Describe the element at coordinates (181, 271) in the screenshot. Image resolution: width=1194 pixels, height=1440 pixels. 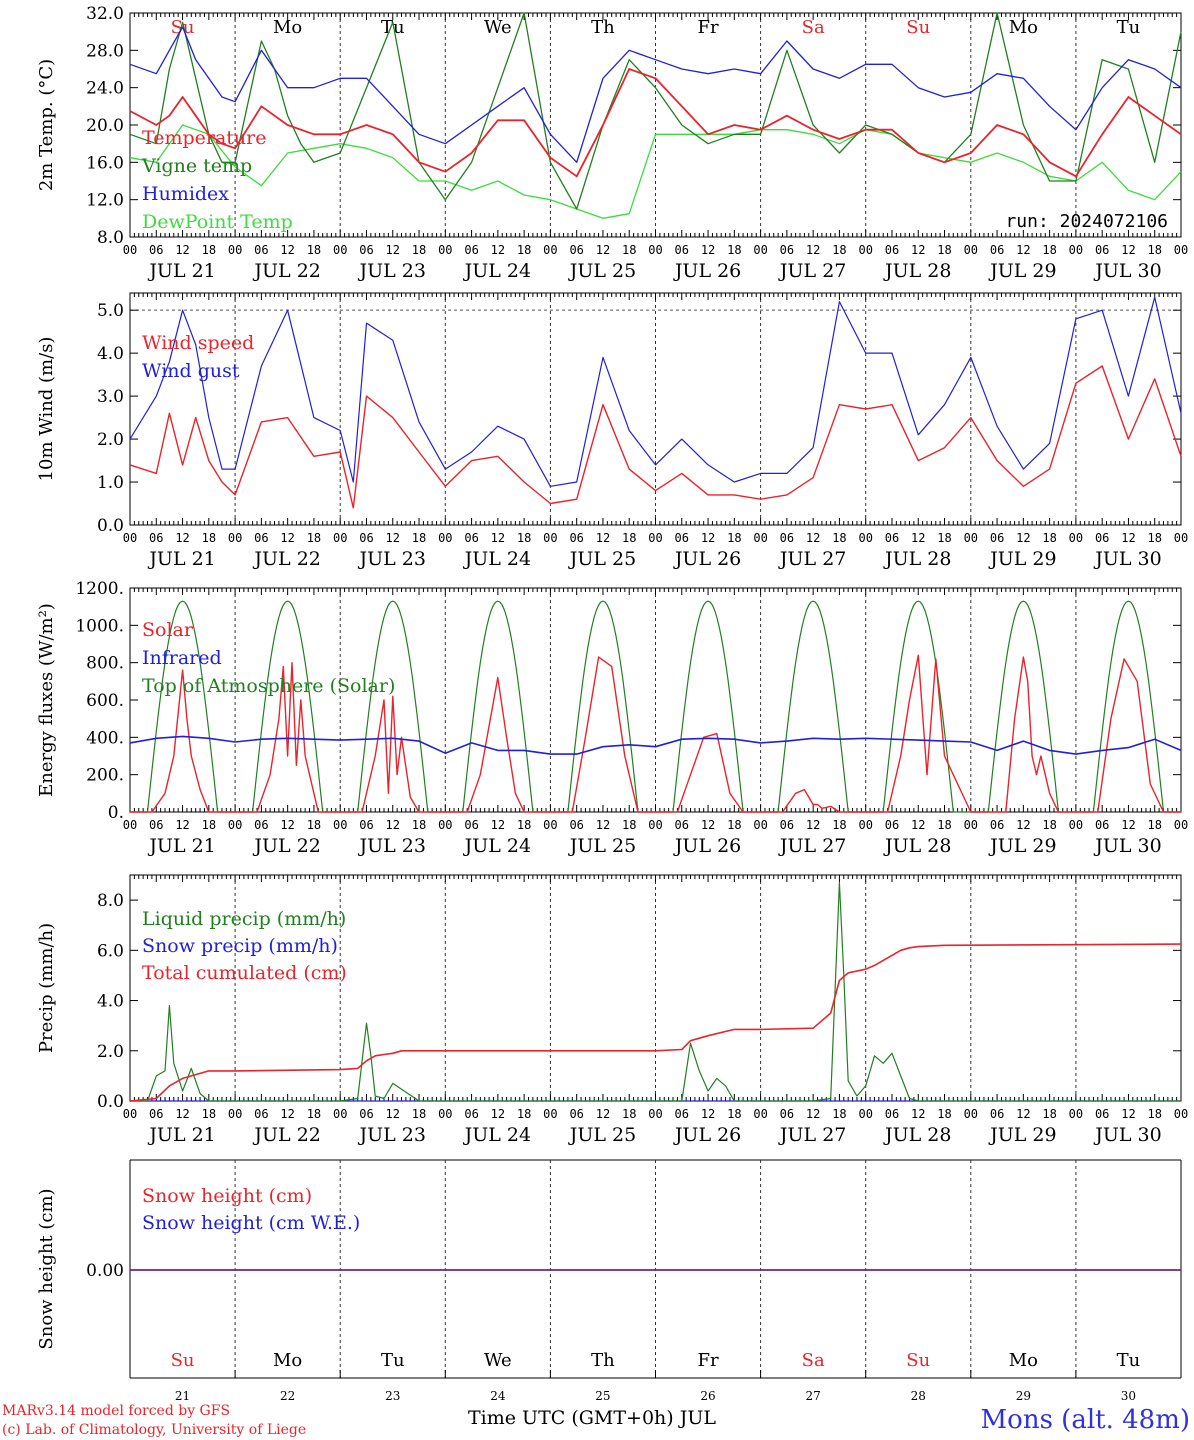
I see `date-label: JUL 21` at that location.